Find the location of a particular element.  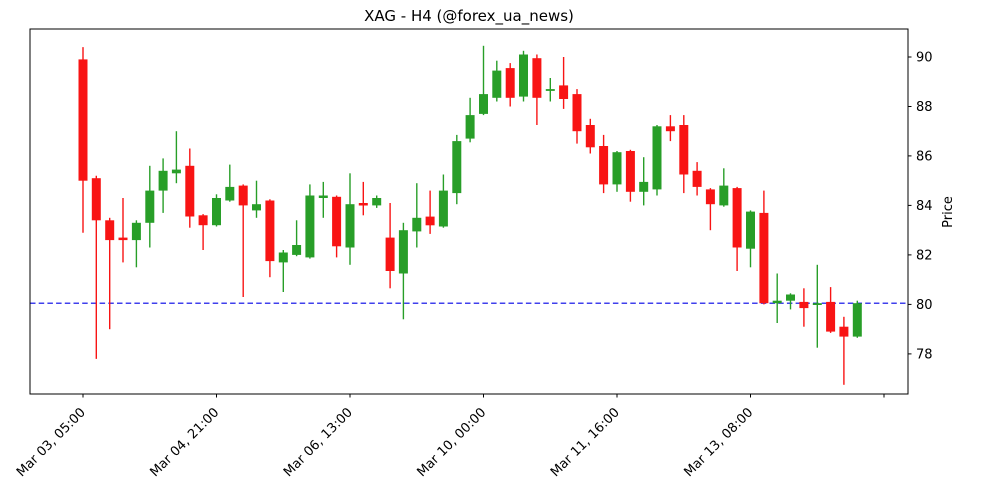

y-tick-label: 78 is located at coordinates (924, 354).